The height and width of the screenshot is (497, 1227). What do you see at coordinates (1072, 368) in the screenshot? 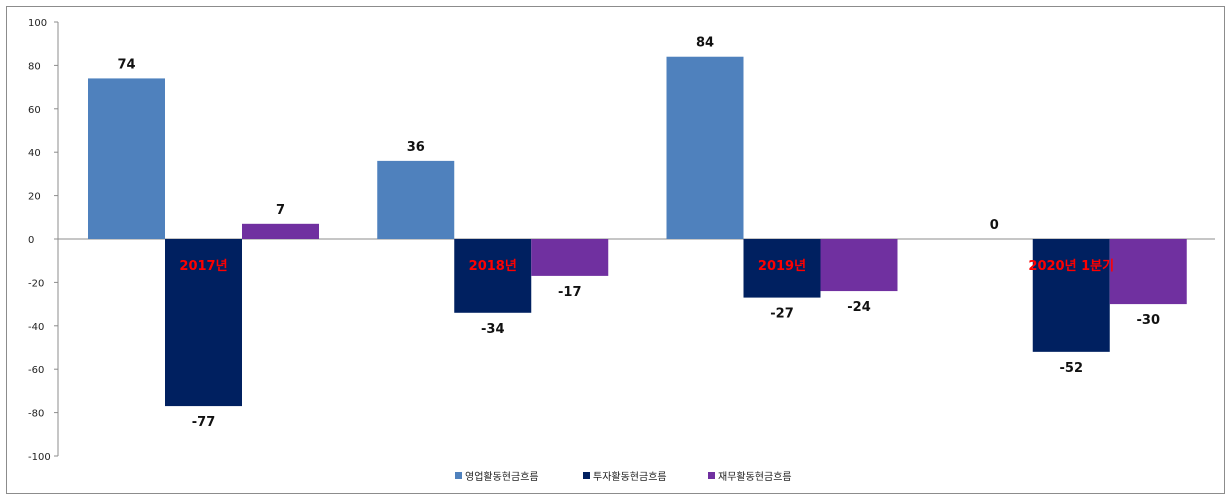
I see `data-label: -52` at bounding box center [1072, 368].